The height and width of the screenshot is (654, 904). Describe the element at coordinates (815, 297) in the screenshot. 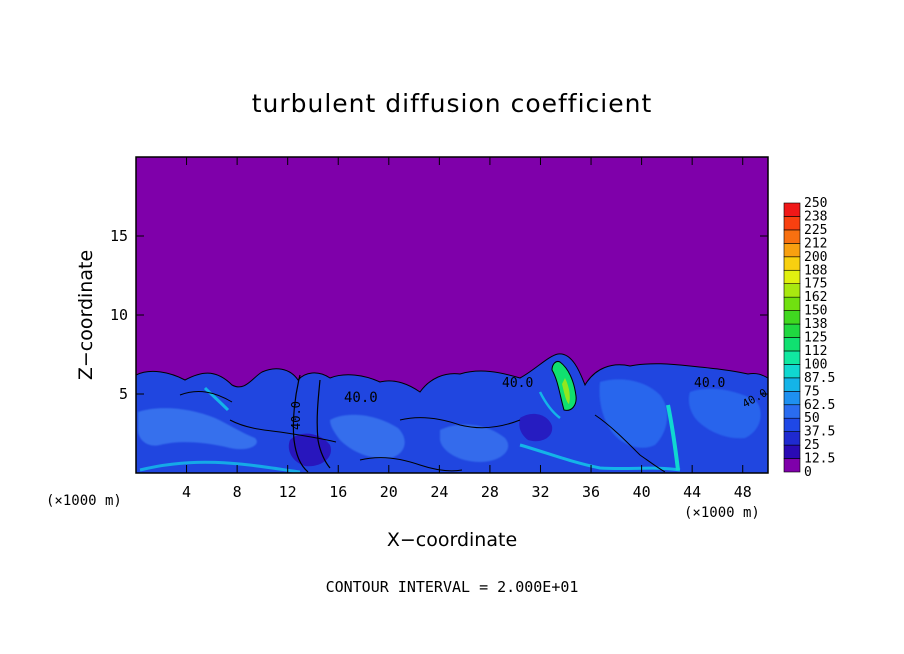

I see `colorbar-label: 162` at that location.